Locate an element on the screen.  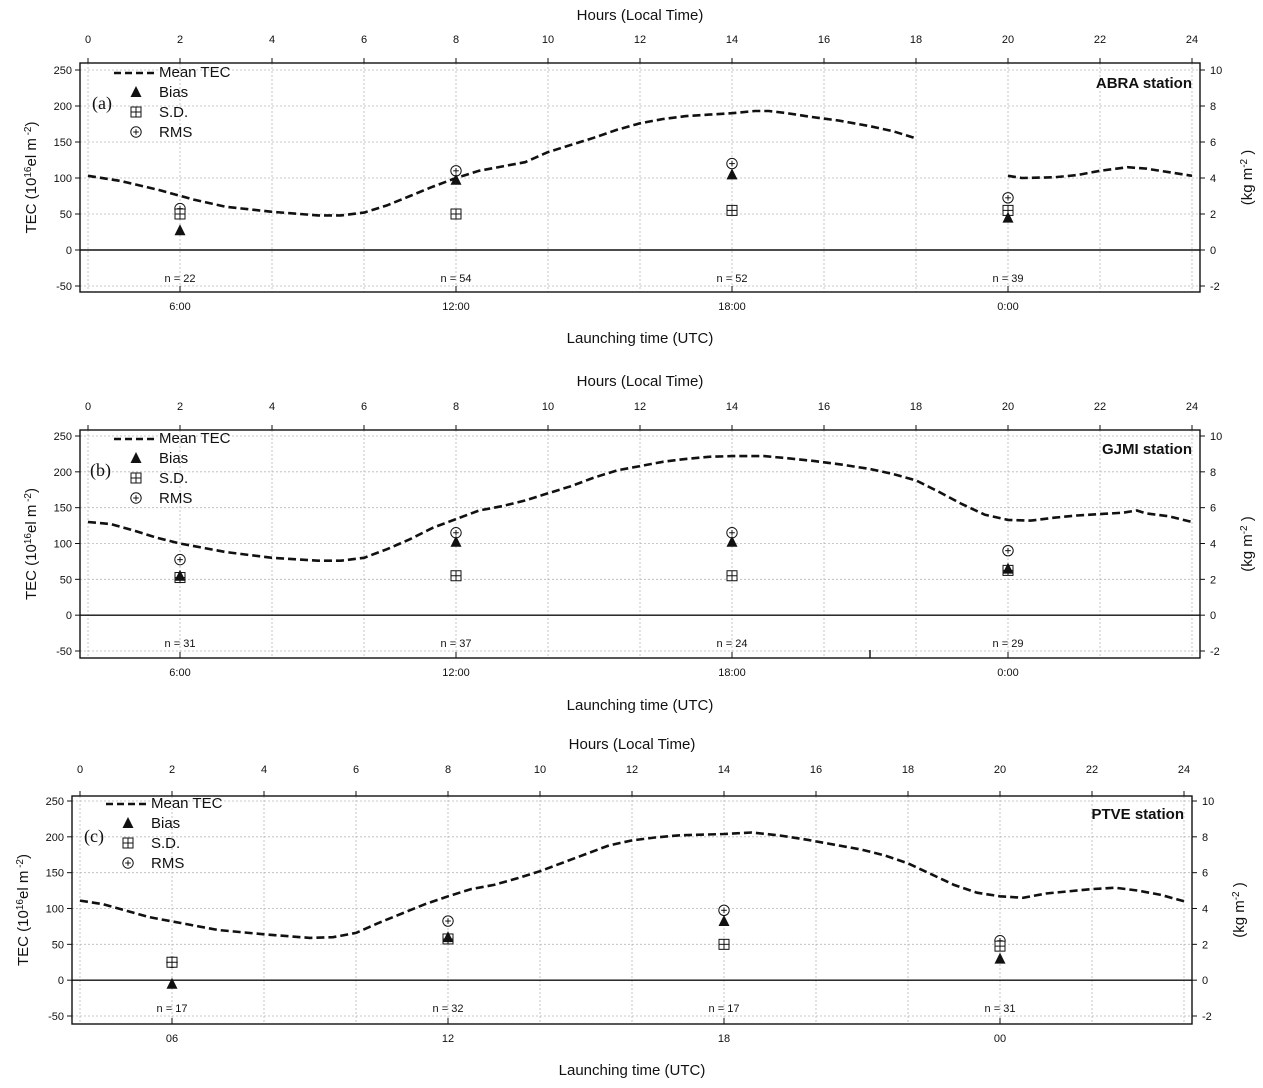
bottom-tick-label: 18 is located at coordinates (724, 1039).